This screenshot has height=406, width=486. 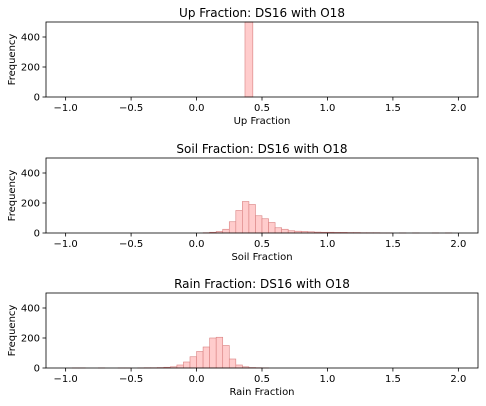 I want to click on x-axis-label: Rain Fraction, so click(x=261, y=392).